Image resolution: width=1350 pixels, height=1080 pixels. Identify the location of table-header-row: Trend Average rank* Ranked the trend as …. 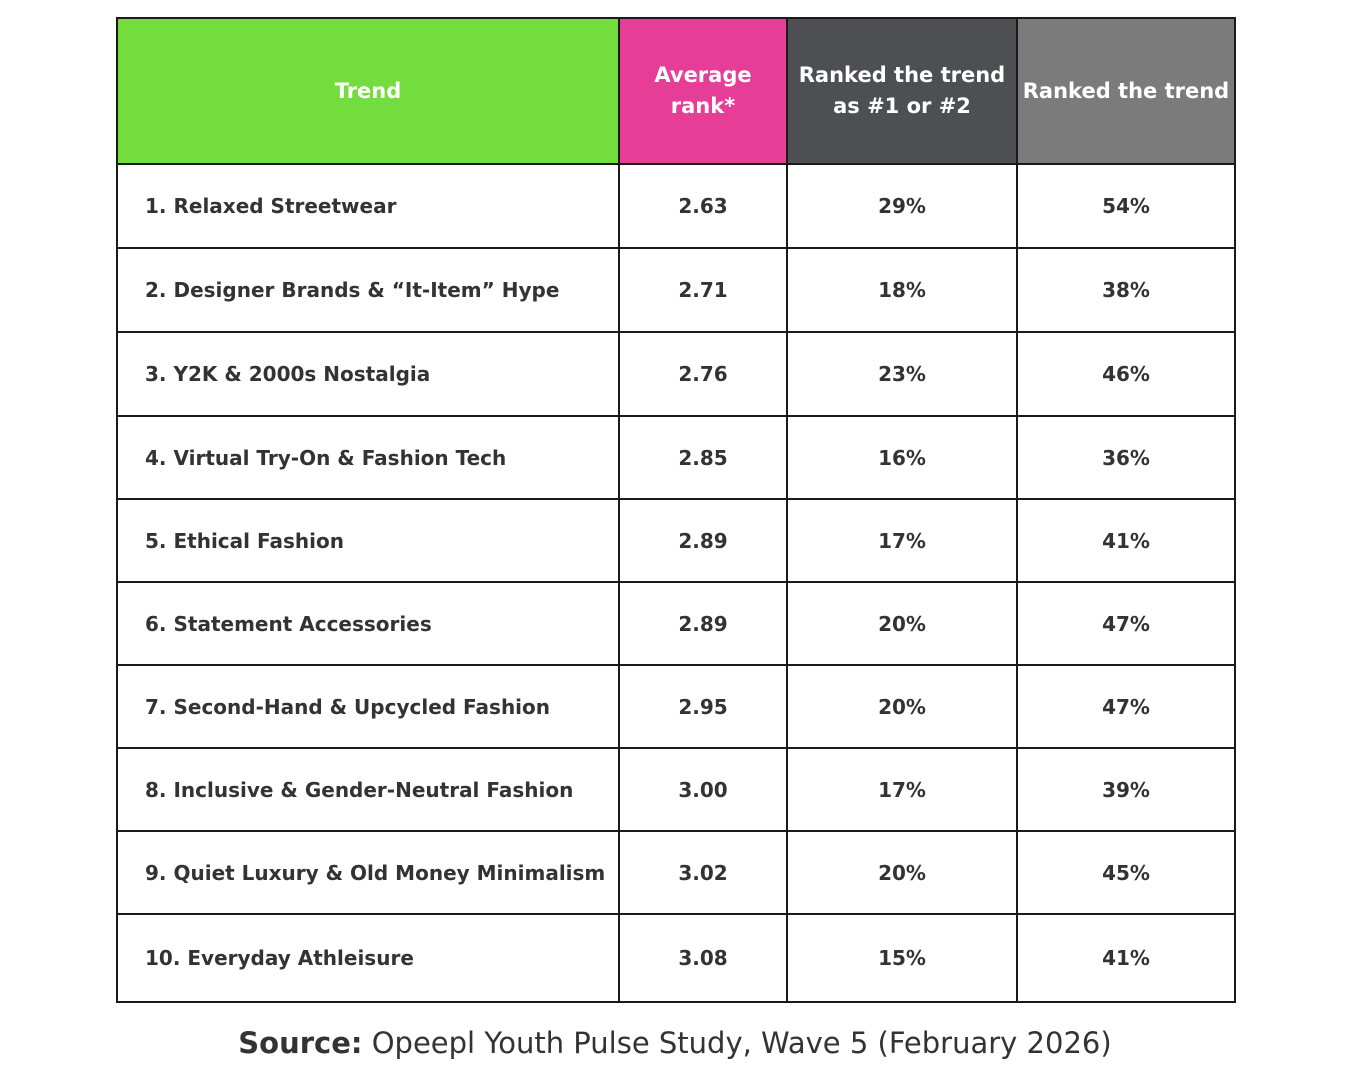
(676, 91).